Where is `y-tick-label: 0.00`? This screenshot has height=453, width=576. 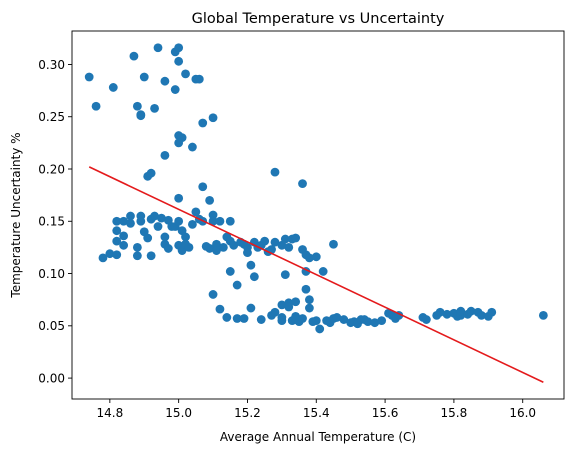 y-tick-label: 0.00 is located at coordinates (51, 378).